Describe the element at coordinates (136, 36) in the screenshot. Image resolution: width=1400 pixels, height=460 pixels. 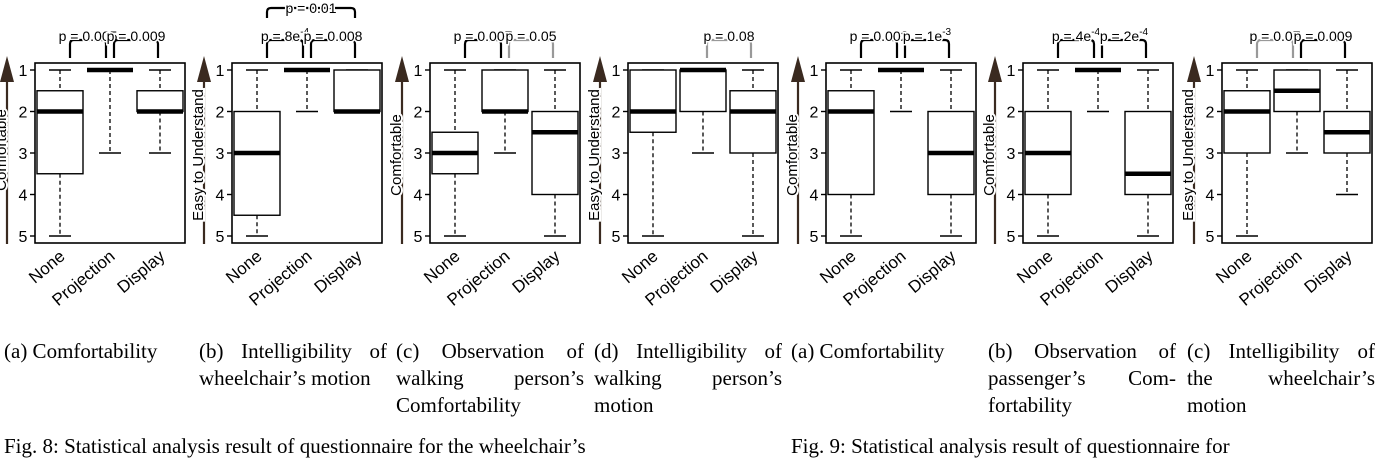
I see `p-value-label: p = 0.009` at that location.